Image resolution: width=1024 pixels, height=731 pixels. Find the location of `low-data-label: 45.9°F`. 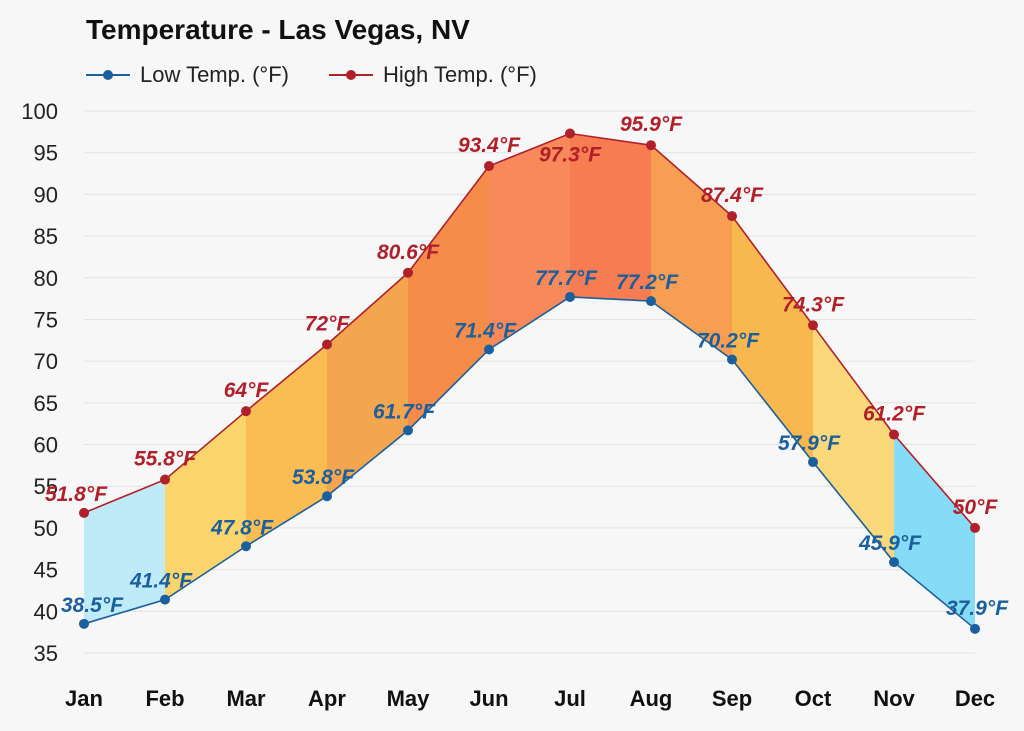

low-data-label: 45.9°F is located at coordinates (890, 543).